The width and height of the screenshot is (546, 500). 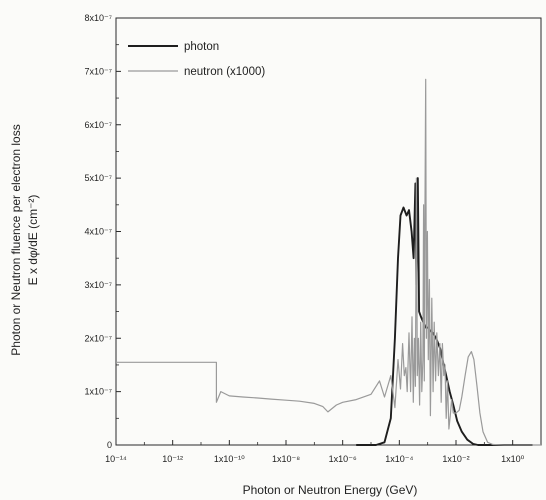 What do you see at coordinates (98, 285) in the screenshot?
I see `y-tick-label: 3x10⁻⁷` at bounding box center [98, 285].